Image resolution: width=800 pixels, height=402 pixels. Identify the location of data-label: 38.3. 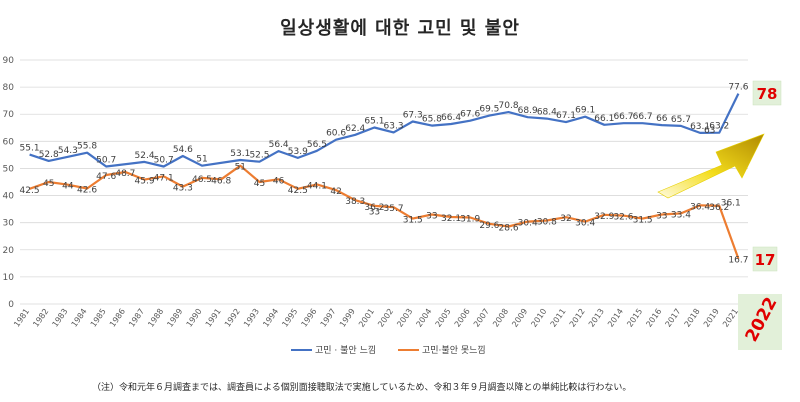
(355, 202).